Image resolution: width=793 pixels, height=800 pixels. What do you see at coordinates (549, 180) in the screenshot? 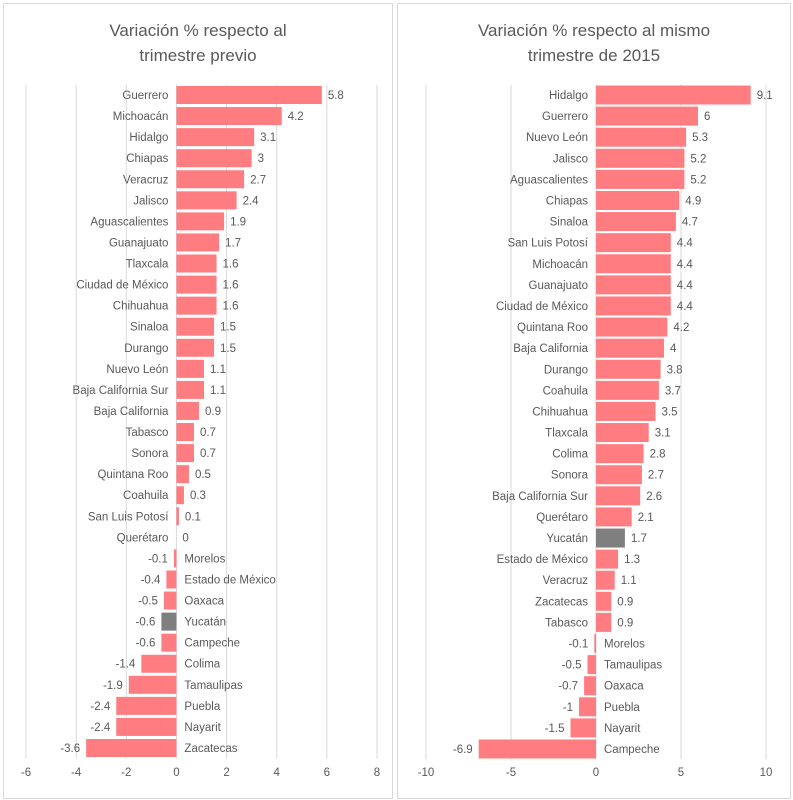
I see `category-label: Aguascalientes` at bounding box center [549, 180].